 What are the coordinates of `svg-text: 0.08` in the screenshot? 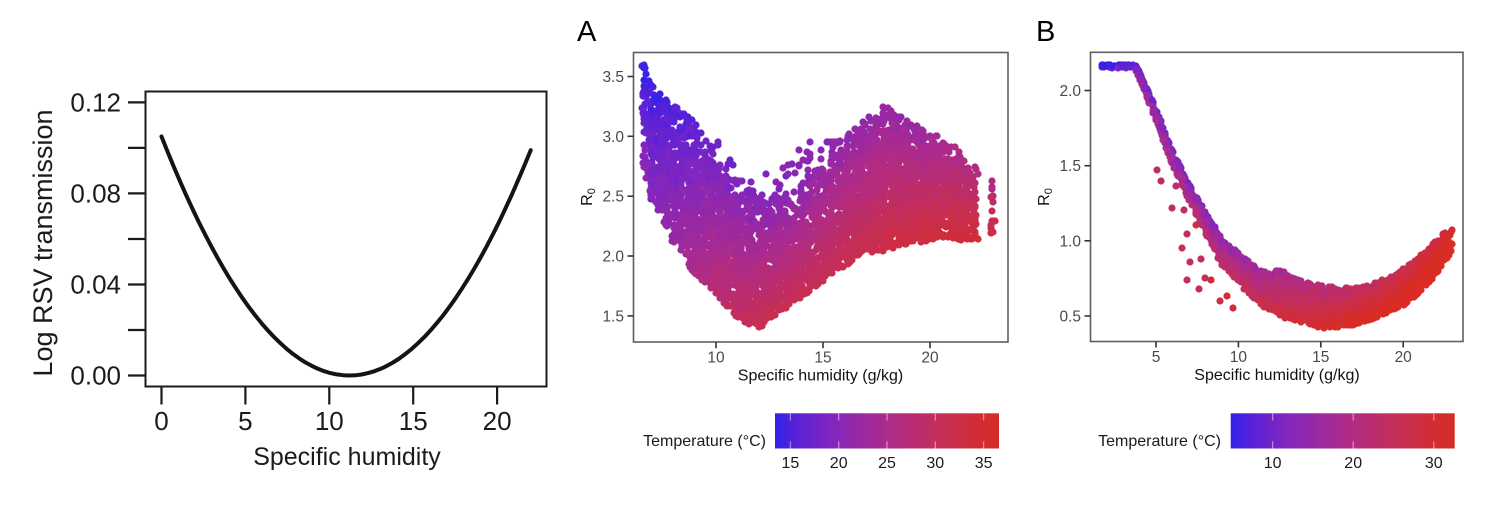 It's located at (95, 193).